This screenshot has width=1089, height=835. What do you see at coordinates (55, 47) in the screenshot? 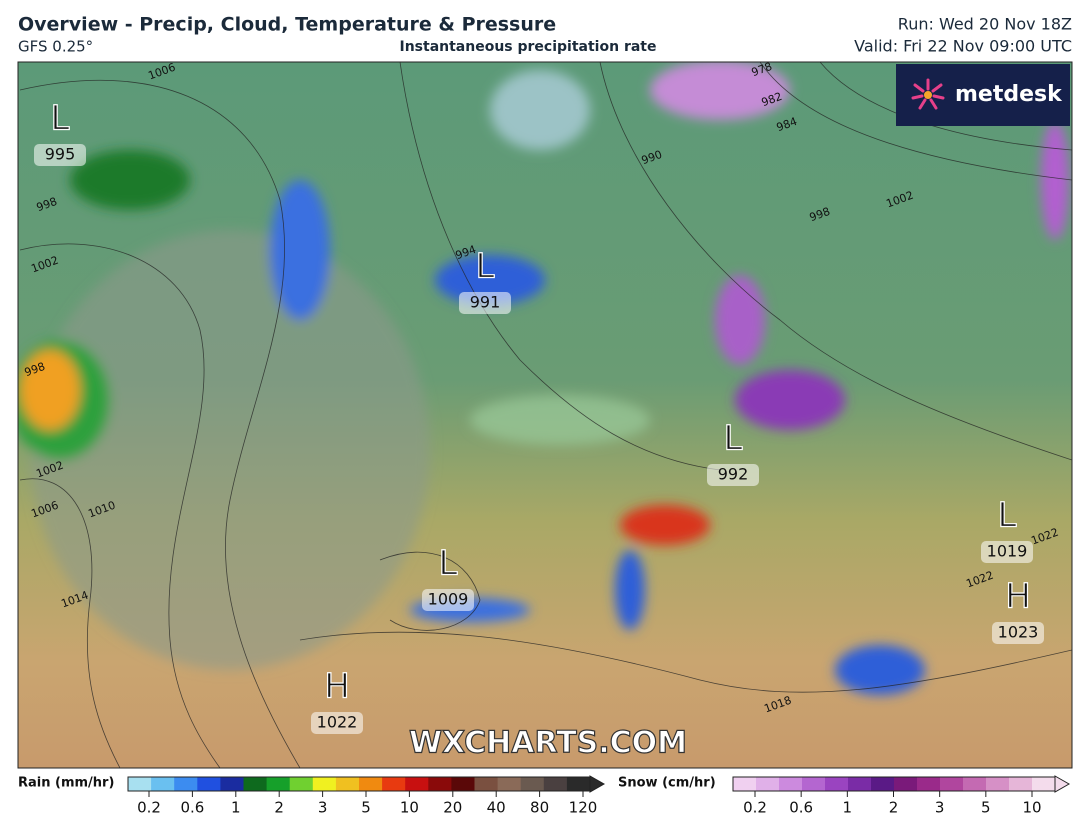
I see `model: GFS 0.25°` at bounding box center [55, 47].